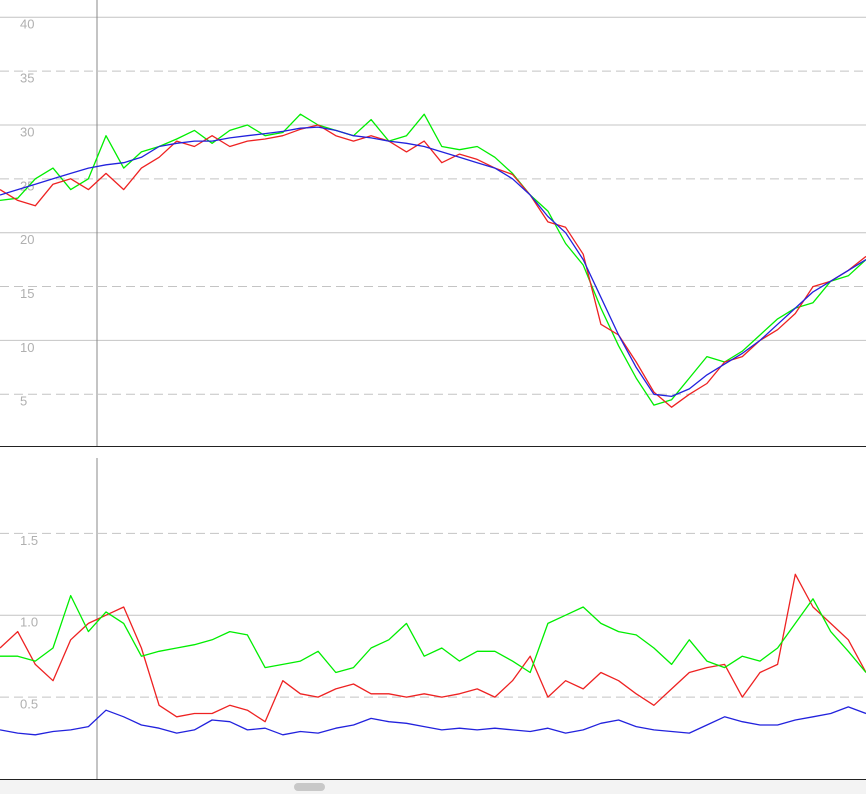 The image size is (866, 794). What do you see at coordinates (27, 347) in the screenshot?
I see `y-tick-label: 10` at bounding box center [27, 347].